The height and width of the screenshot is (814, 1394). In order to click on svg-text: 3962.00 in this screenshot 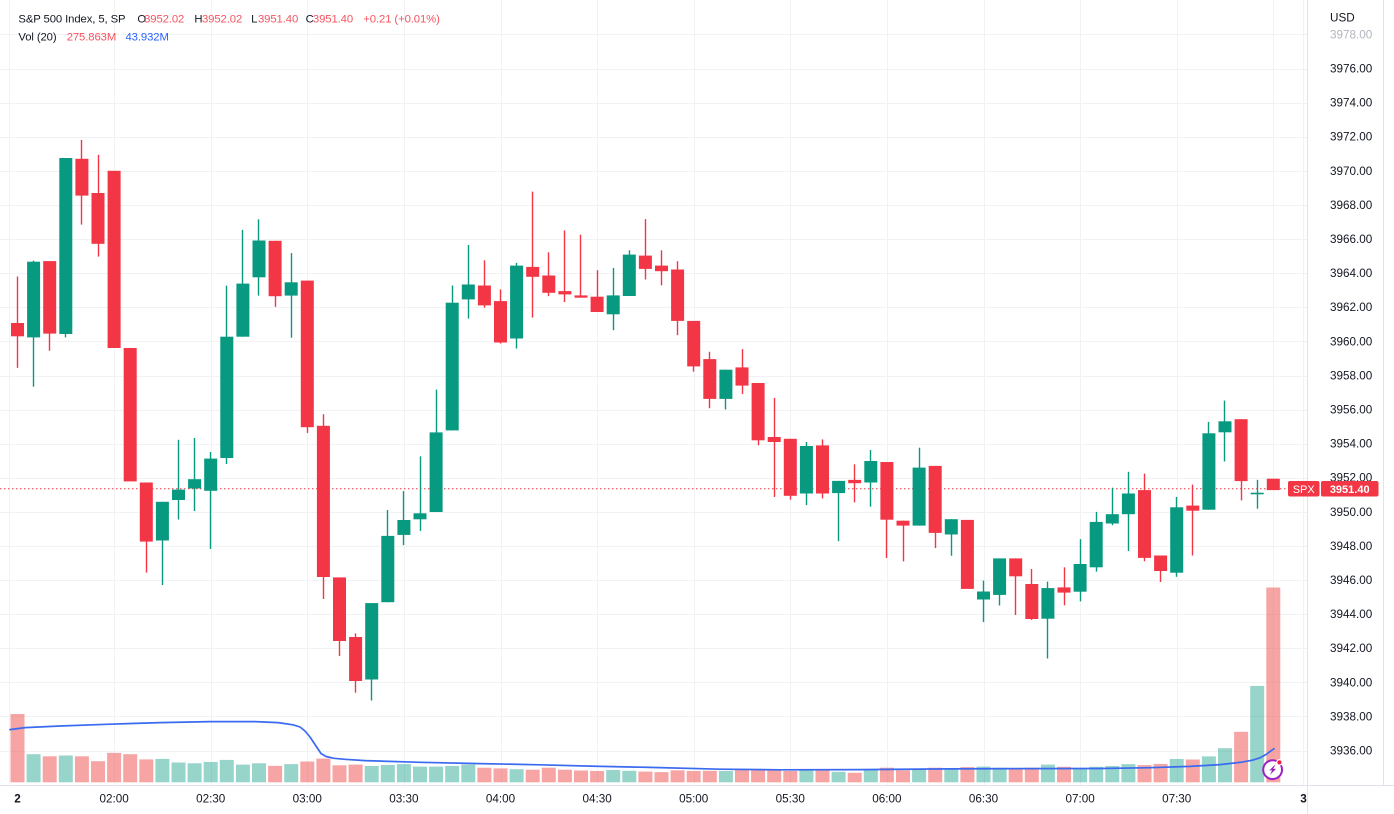, I will do `click(1351, 307)`.